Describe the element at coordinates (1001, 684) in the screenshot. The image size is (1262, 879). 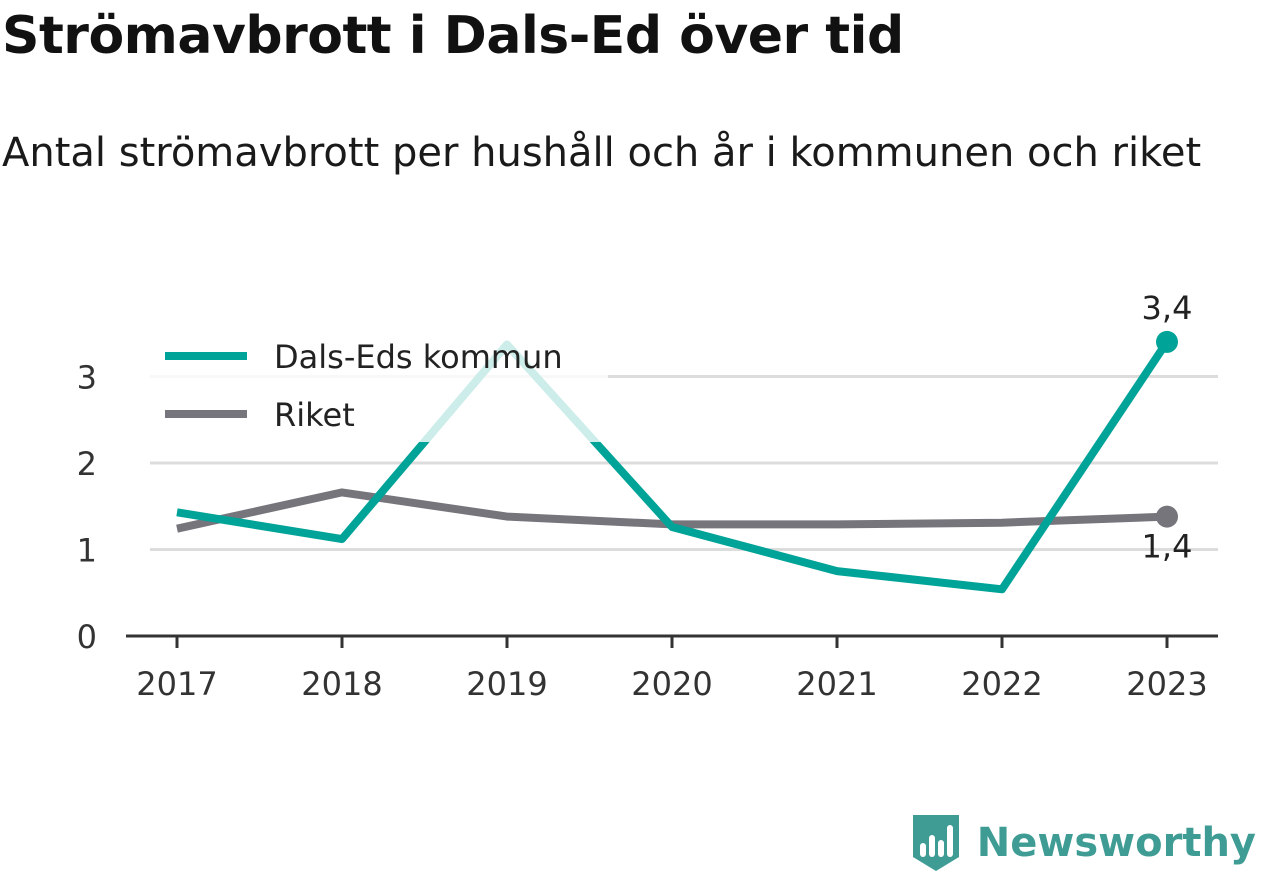
I see `x-tick-label: 2022` at that location.